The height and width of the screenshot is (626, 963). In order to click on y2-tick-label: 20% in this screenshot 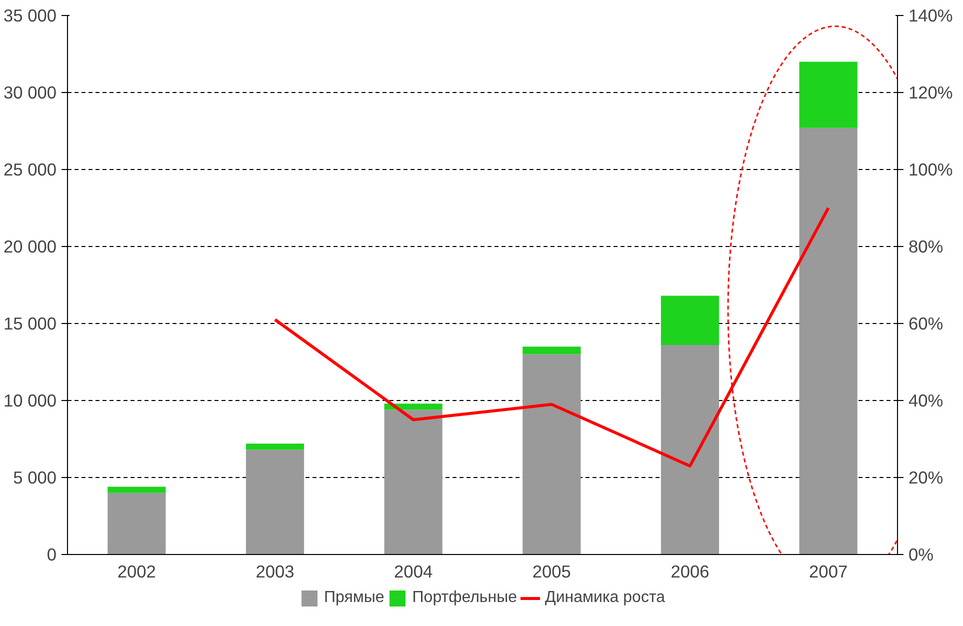, I will do `click(926, 478)`.